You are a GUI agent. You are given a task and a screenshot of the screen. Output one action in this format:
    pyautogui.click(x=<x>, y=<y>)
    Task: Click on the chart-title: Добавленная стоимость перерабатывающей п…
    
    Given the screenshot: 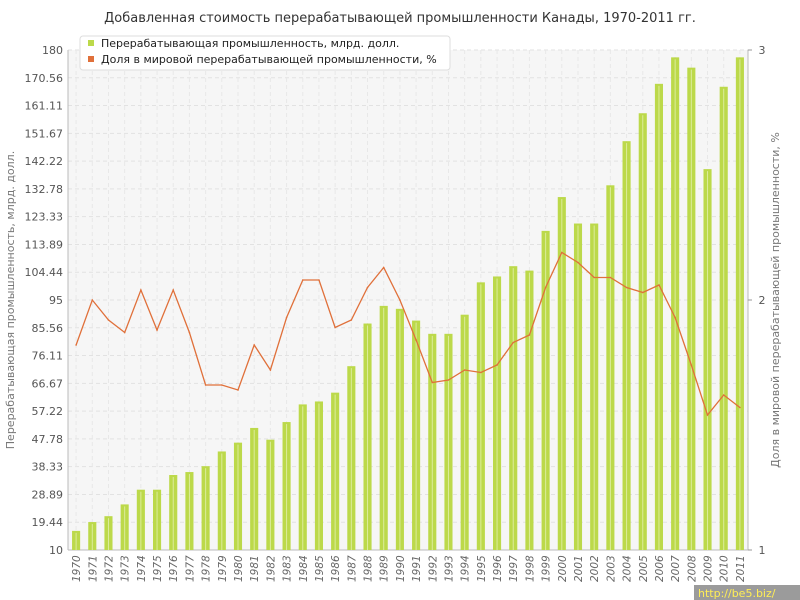 What is the action you would take?
    pyautogui.click(x=400, y=18)
    